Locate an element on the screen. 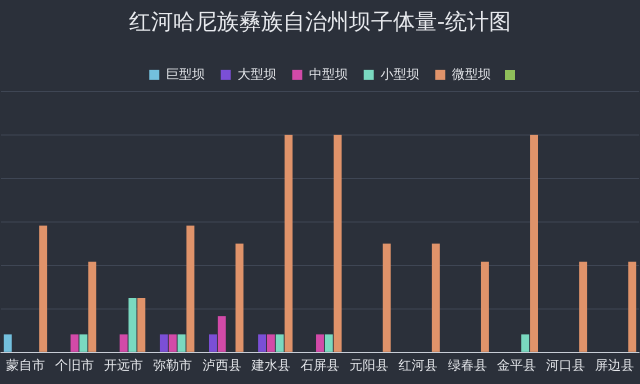 The image size is (640, 384). x-tick-label: 元阳县 is located at coordinates (369, 366).